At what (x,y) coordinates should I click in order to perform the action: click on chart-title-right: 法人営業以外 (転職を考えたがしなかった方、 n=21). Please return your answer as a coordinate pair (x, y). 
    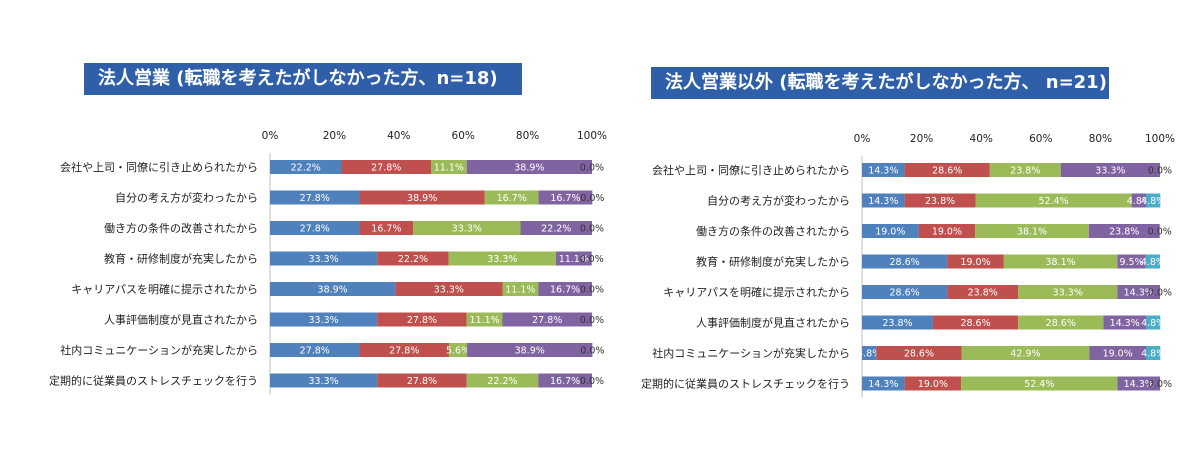
    Looking at the image, I should click on (880, 83).